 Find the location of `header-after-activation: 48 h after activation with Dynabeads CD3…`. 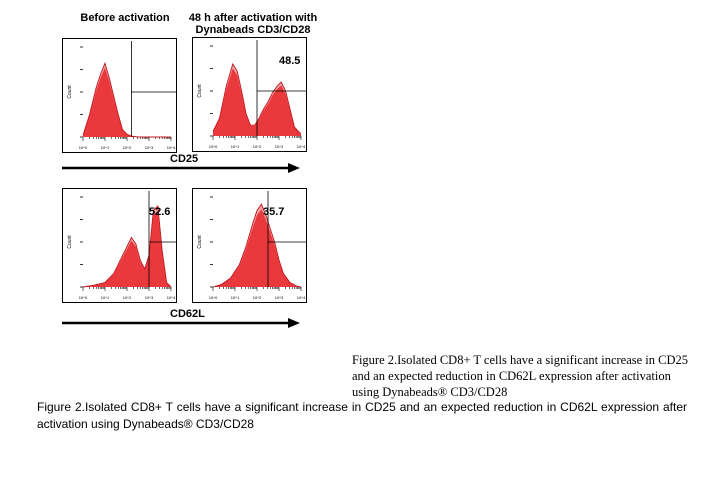

header-after-activation: 48 h after activation with Dynabeads CD3… is located at coordinates (253, 24).